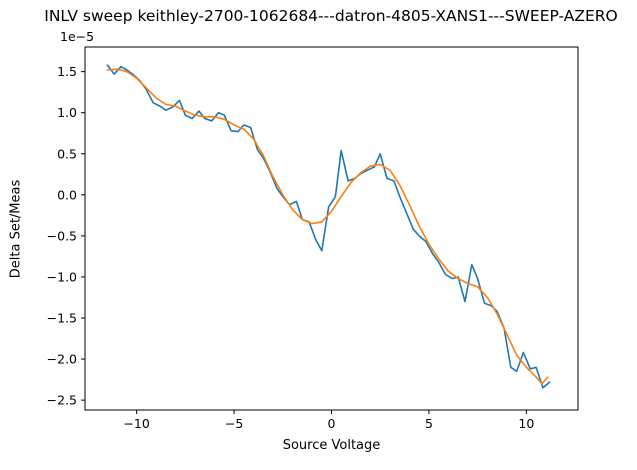 This screenshot has height=470, width=637. What do you see at coordinates (526, 423) in the screenshot?
I see `x-tick-label: 10` at bounding box center [526, 423].